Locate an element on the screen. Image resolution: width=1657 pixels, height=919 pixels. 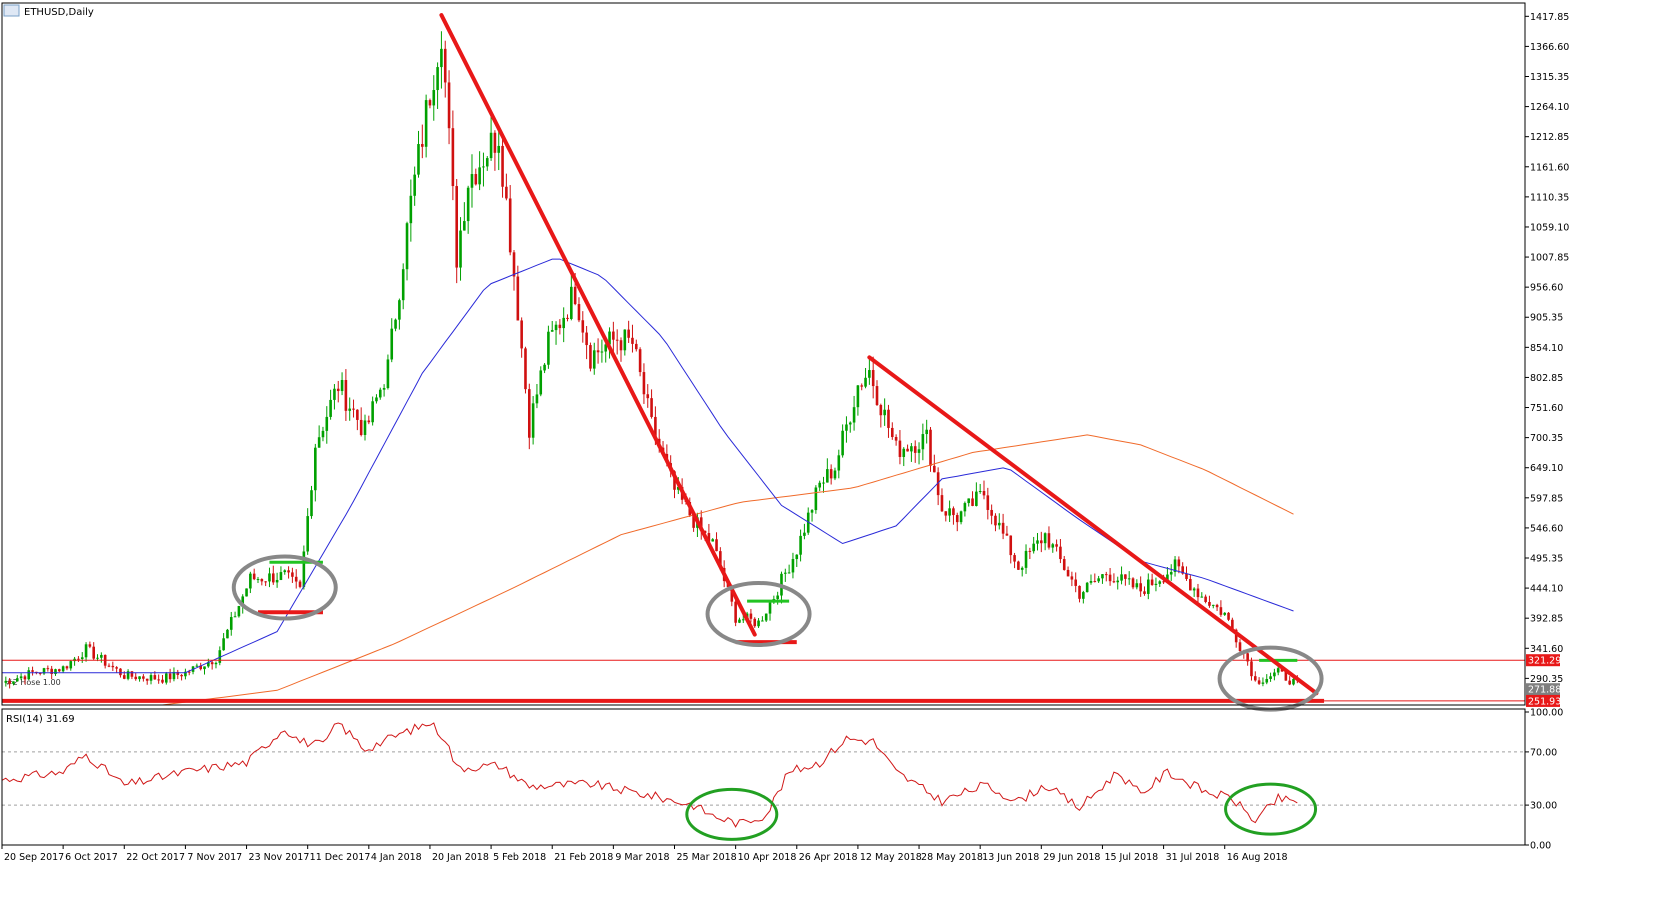
rsi-pane-frame is located at coordinates (763, 777).